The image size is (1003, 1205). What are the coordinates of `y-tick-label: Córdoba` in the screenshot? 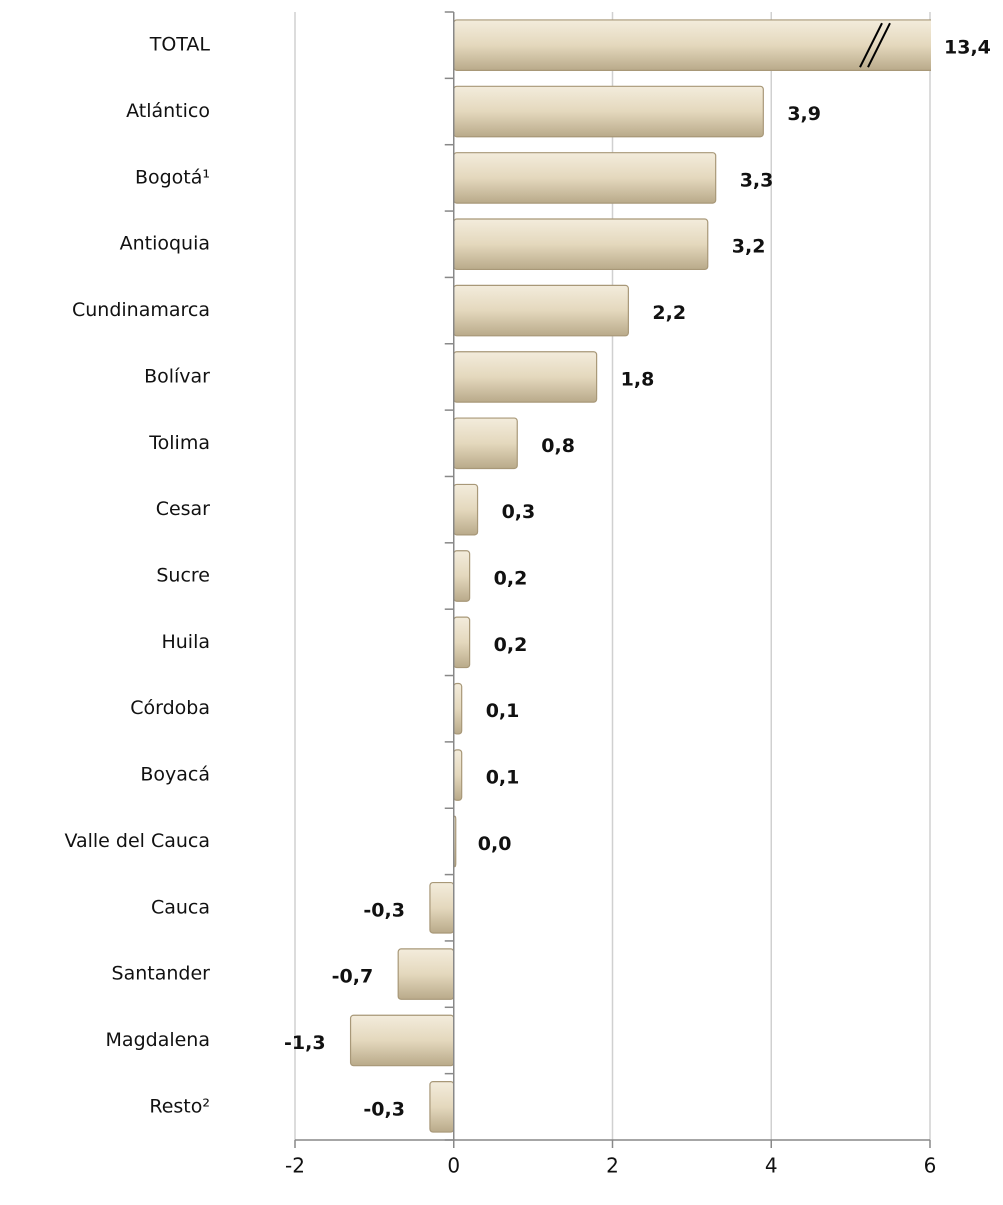 It's located at (170, 708).